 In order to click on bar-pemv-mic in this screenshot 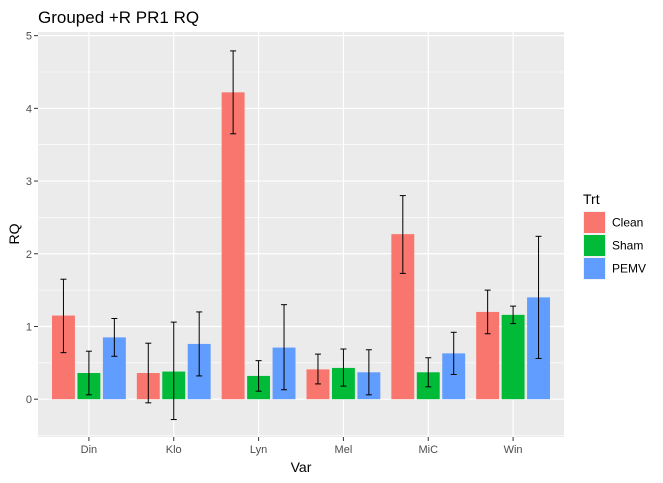, I will do `click(454, 376)`.